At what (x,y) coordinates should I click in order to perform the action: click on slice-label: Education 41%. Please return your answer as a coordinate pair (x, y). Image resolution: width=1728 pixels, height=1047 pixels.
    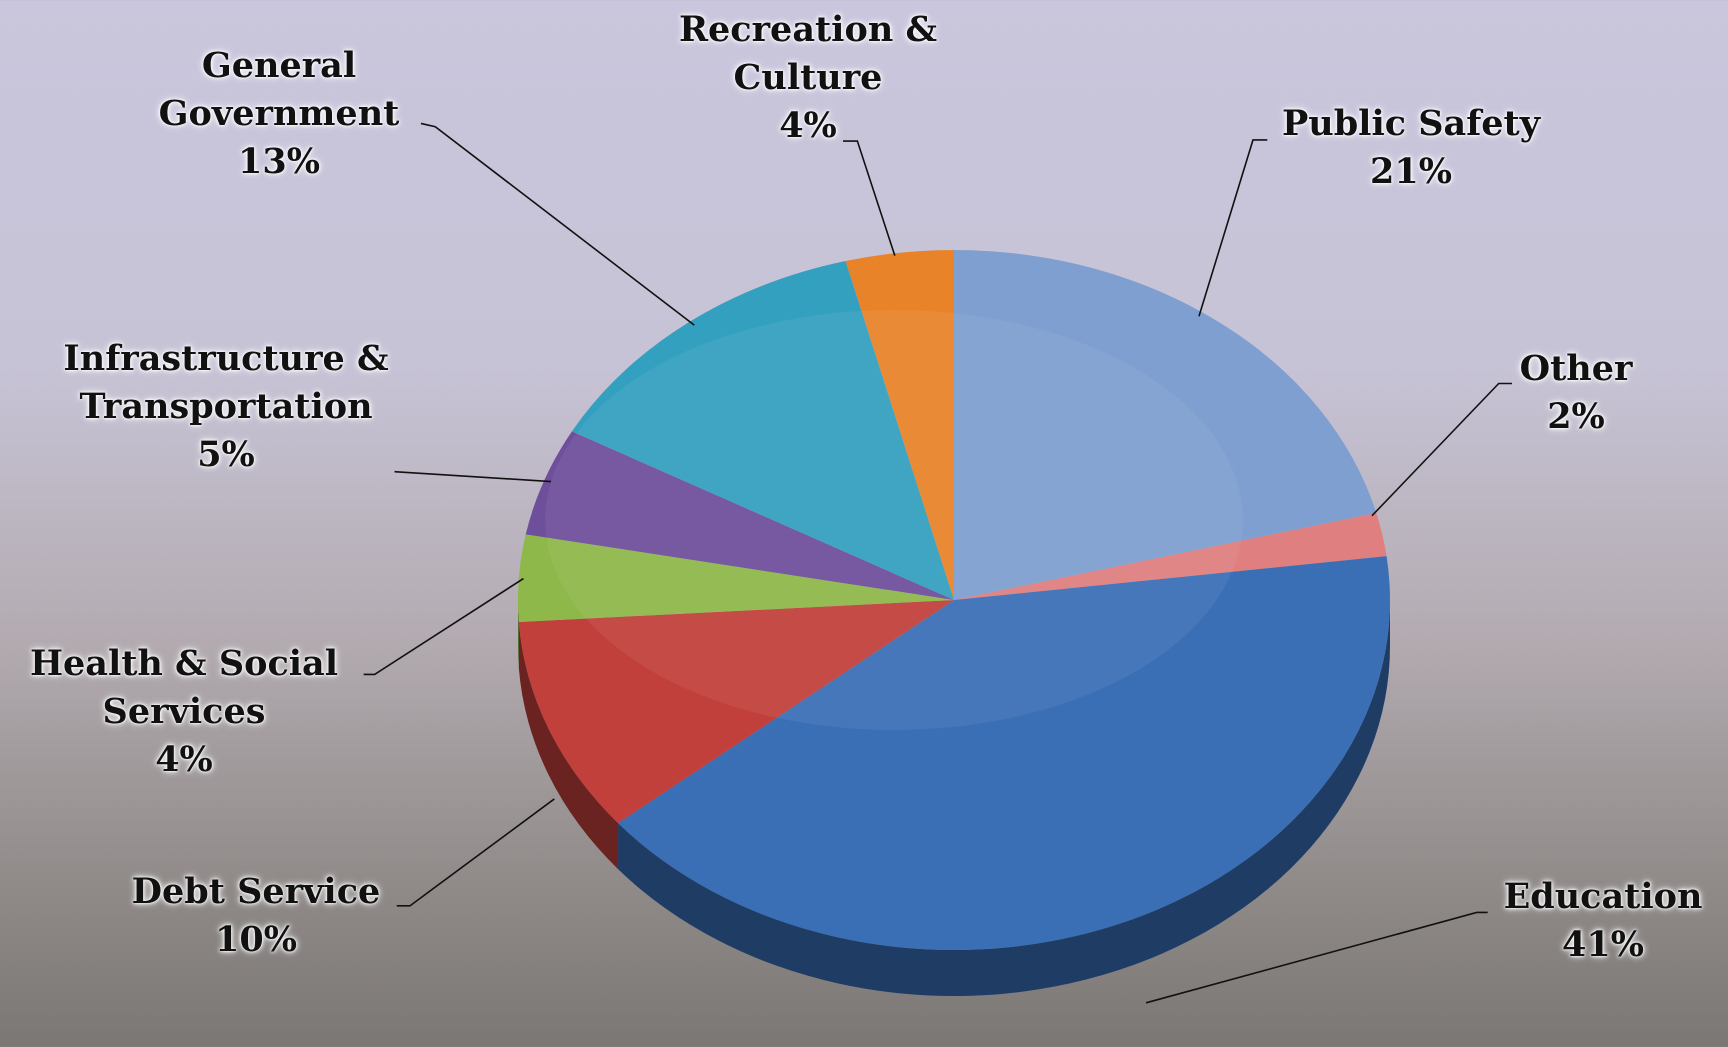
    Looking at the image, I should click on (1590, 921).